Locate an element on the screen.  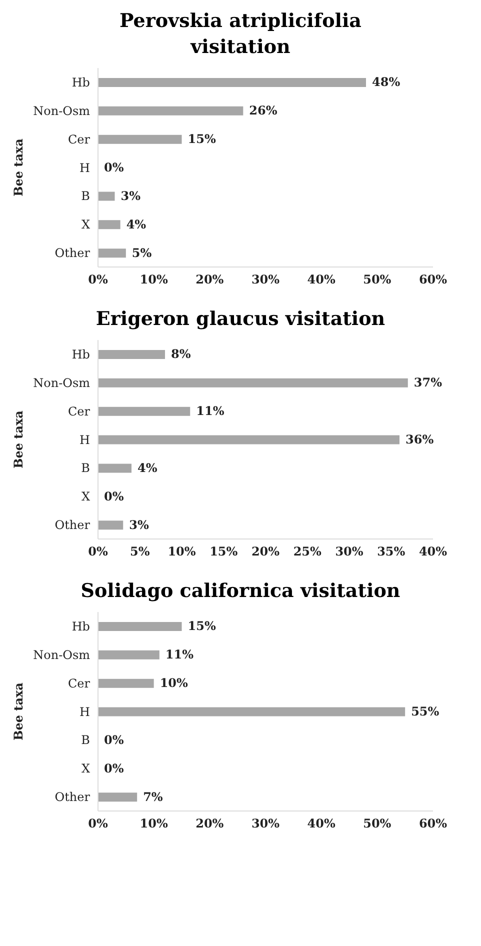
data-label: 37% is located at coordinates (428, 383).